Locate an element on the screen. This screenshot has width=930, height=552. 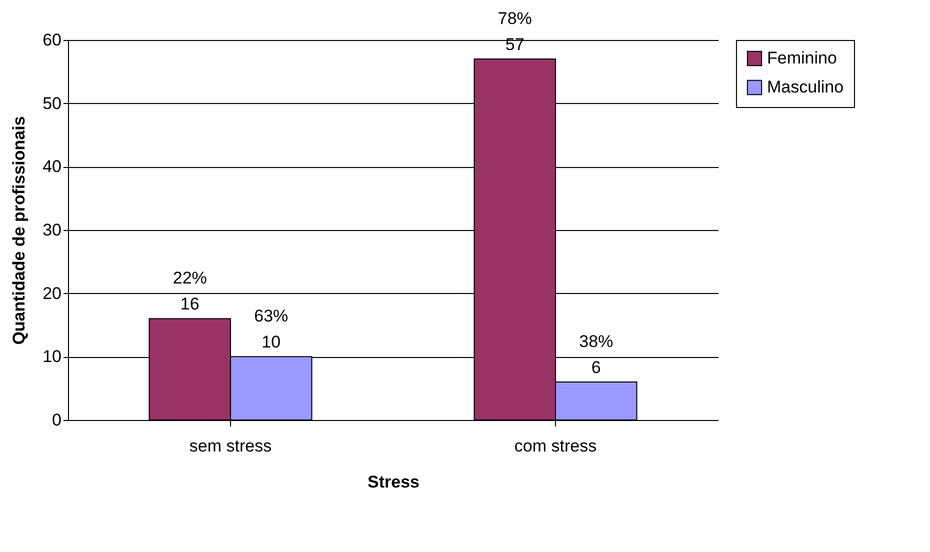
data-label: 10 is located at coordinates (271, 342).